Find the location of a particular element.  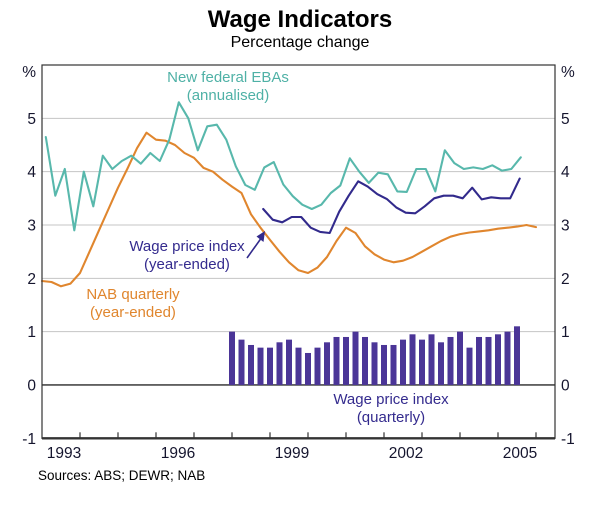

y-tick-label-left: 0 is located at coordinates (31, 385).